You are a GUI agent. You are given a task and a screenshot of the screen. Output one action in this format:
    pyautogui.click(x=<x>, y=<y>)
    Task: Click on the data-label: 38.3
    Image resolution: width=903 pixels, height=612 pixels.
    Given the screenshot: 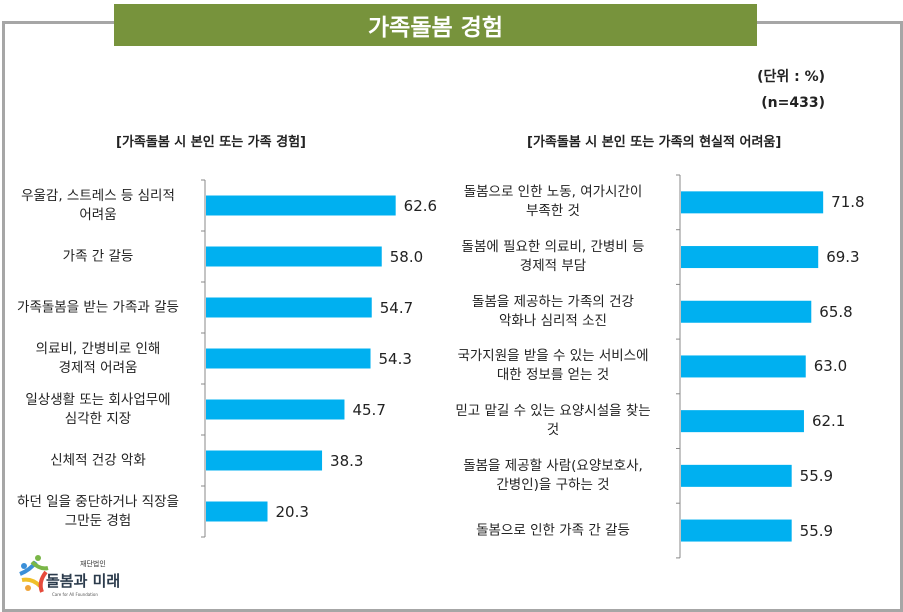 What is the action you would take?
    pyautogui.click(x=347, y=460)
    